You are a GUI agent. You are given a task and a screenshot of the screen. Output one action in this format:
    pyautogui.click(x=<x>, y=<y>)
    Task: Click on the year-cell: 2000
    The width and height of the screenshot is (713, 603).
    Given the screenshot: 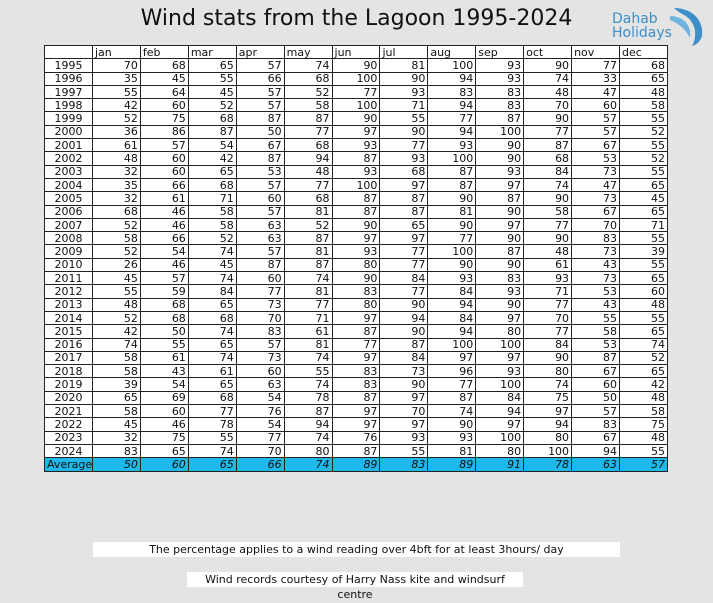 What is the action you would take?
    pyautogui.click(x=68, y=132)
    